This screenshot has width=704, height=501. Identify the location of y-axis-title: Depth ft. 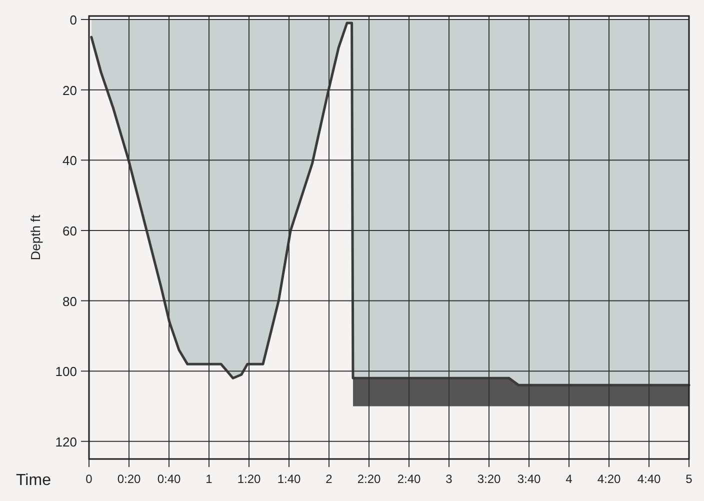
(35, 237).